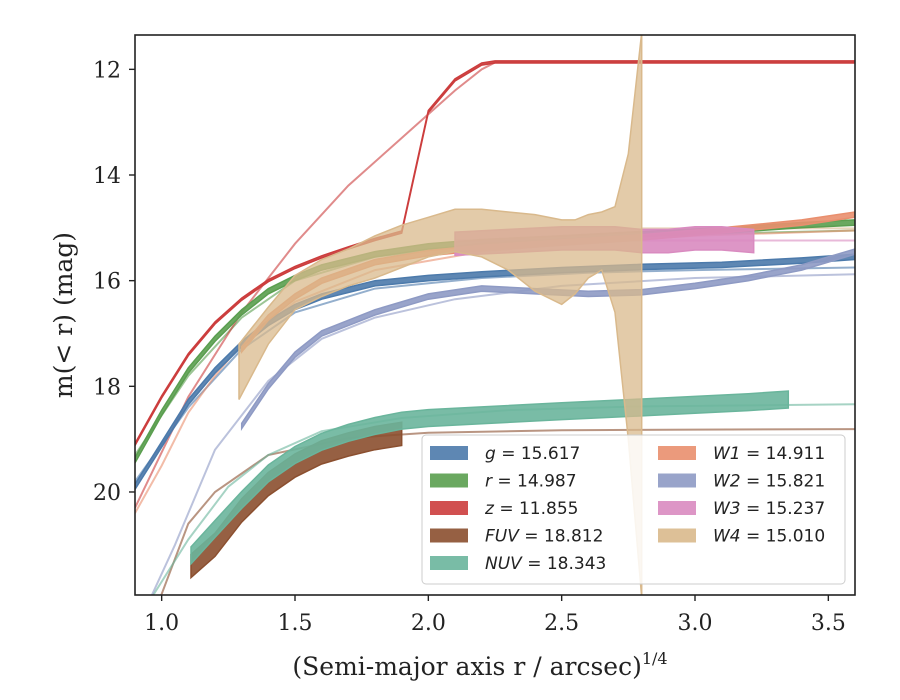 The height and width of the screenshot is (700, 900). Describe the element at coordinates (695, 623) in the screenshot. I see `x-tick-label: 3.0` at that location.